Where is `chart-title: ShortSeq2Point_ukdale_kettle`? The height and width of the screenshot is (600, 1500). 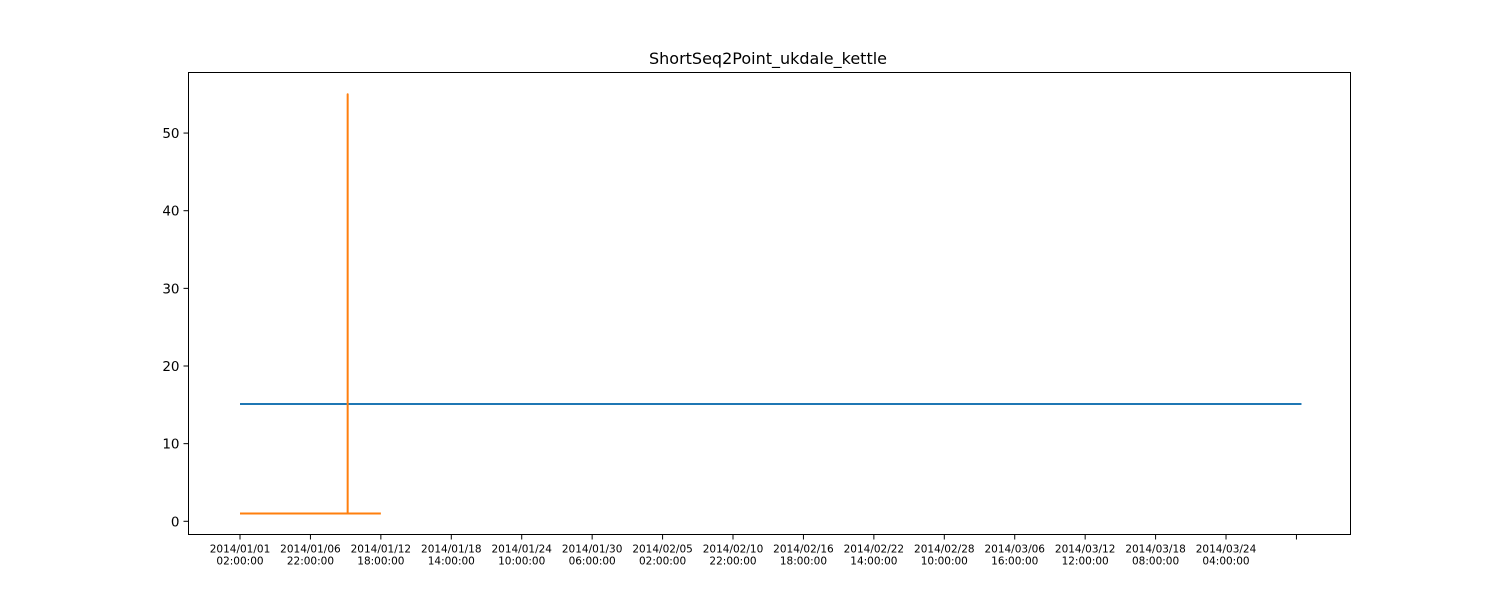 chart-title: ShortSeq2Point_ukdale_kettle is located at coordinates (768, 59).